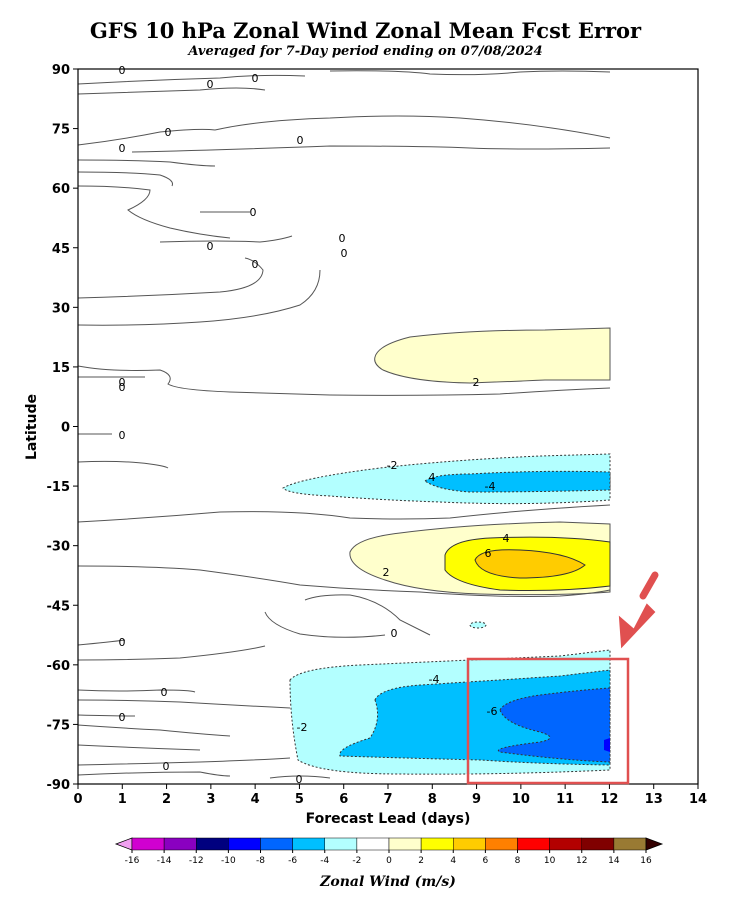 The width and height of the screenshot is (731, 907). Describe the element at coordinates (654, 844) in the screenshot. I see `colorbar-extend-high` at that location.